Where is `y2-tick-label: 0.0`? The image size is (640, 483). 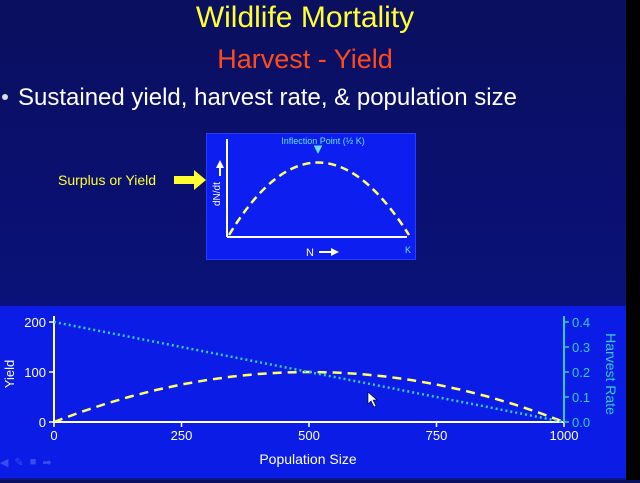 y2-tick-label: 0.0 is located at coordinates (581, 422).